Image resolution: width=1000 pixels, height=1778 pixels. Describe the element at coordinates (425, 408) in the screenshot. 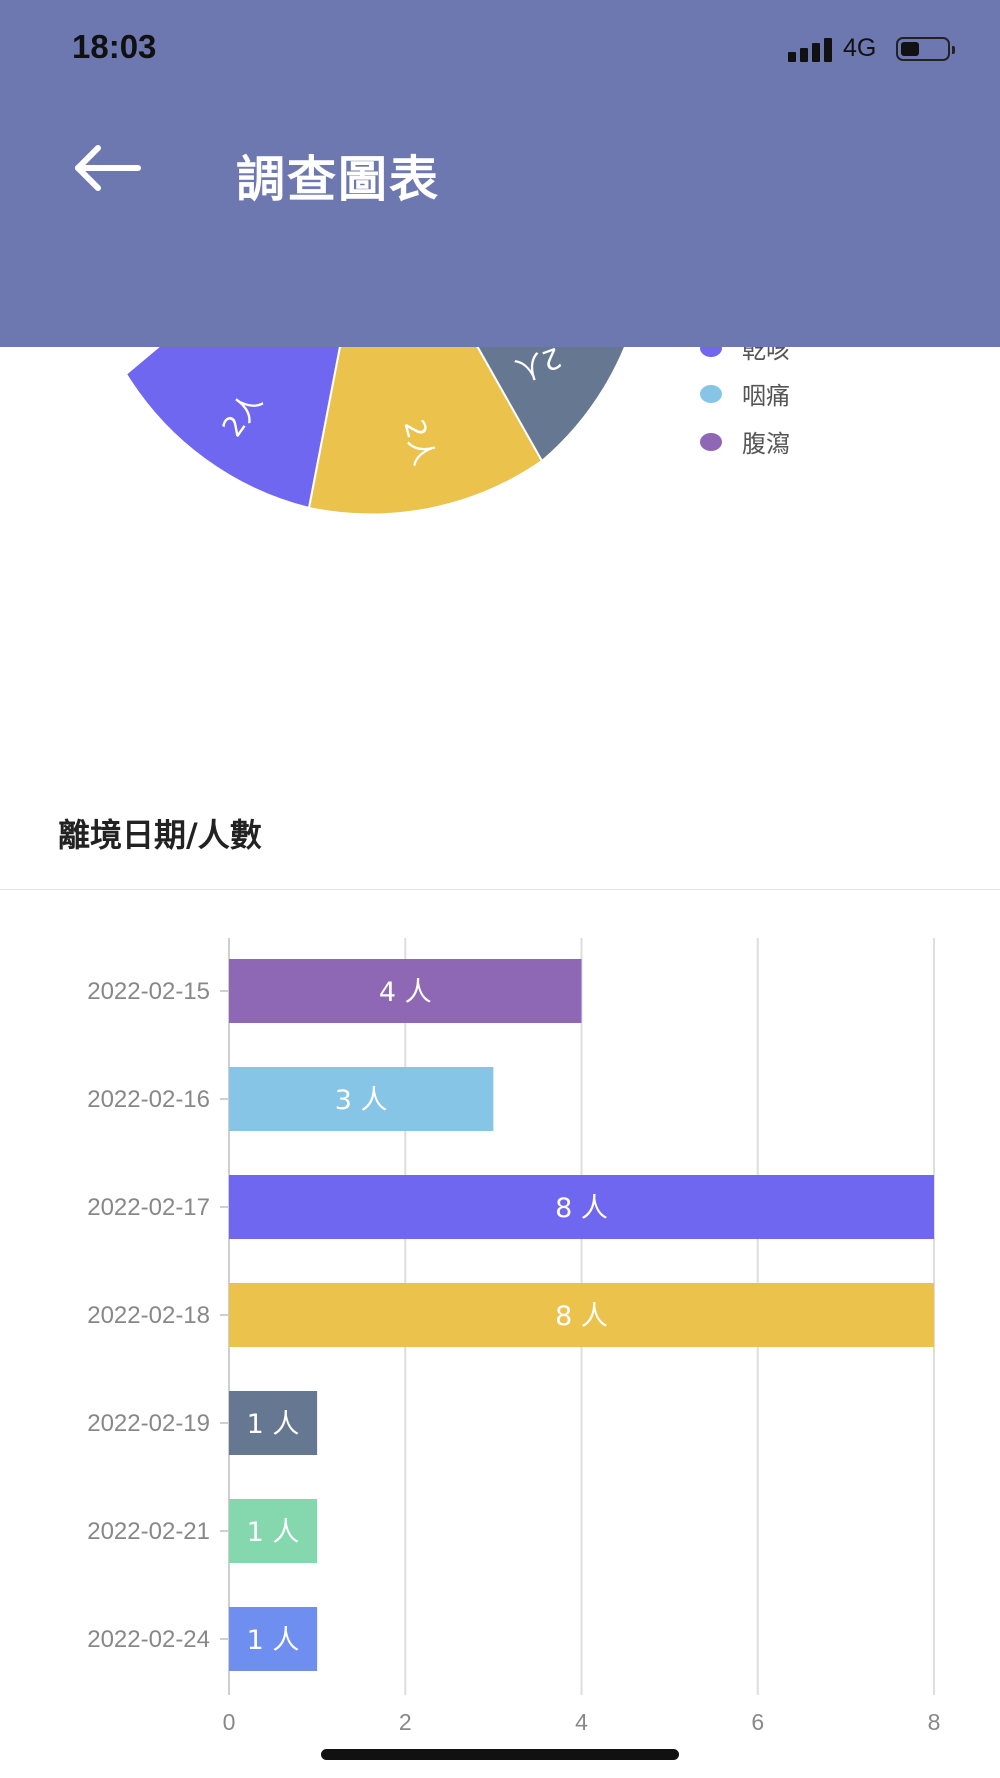

I see `pie-slice-yellow` at that location.